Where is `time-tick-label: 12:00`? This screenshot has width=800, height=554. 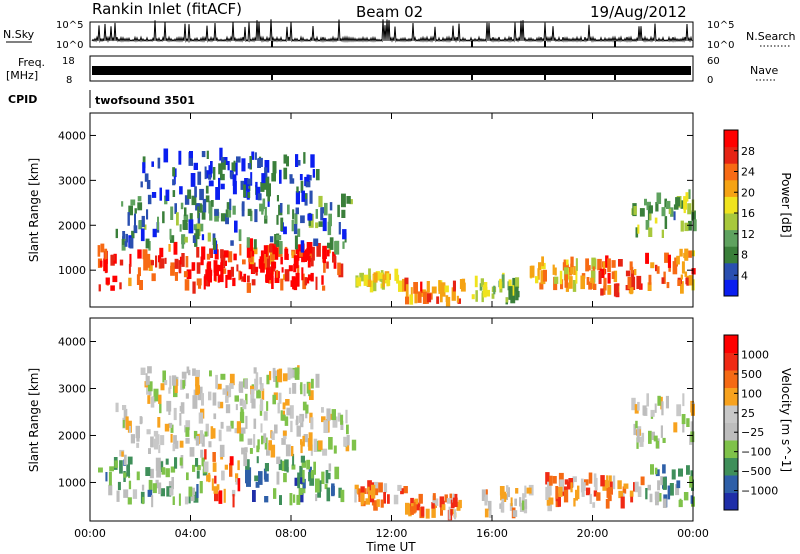 time-tick-label: 12:00 is located at coordinates (392, 533).